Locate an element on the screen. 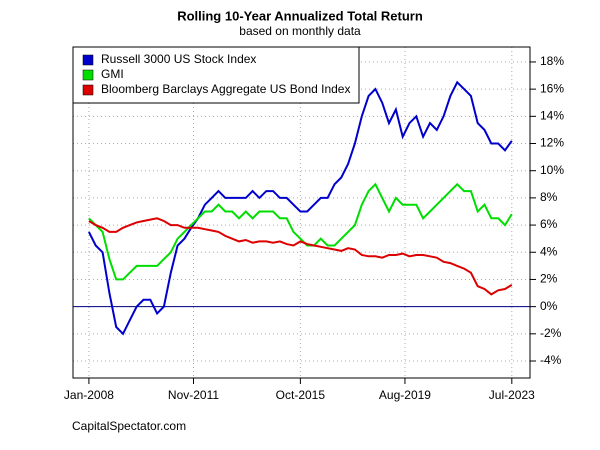  y-tick-label: 16% is located at coordinates (552, 88).